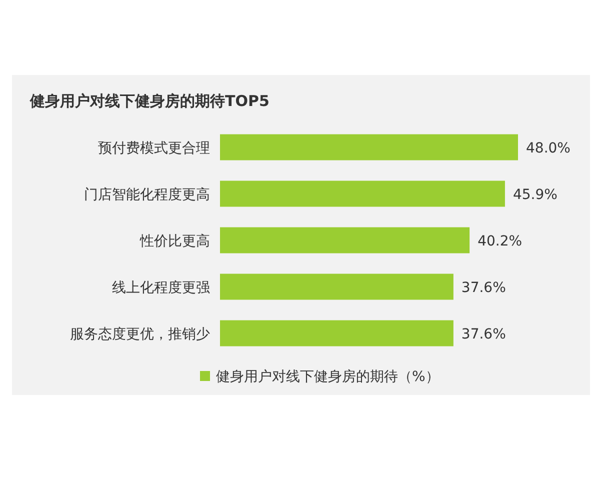 The height and width of the screenshot is (480, 600). What do you see at coordinates (535, 194) in the screenshot?
I see `data-label: 45.9%` at bounding box center [535, 194].